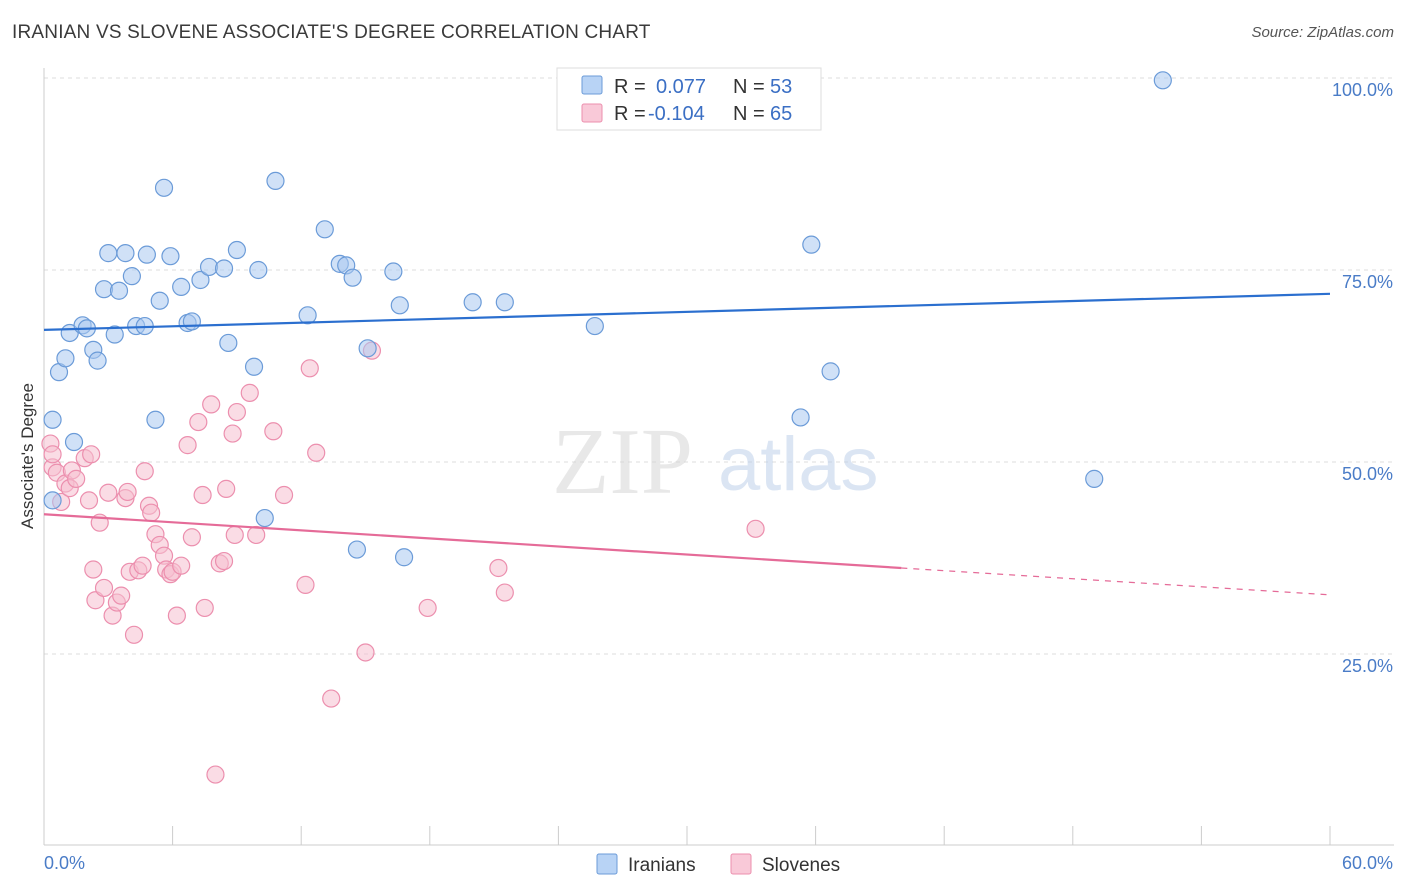 This screenshot has width=1406, height=892. I want to click on stats-legend: R = 0.077 N = 53 R = -0.104 N = 65, so click(689, 99).